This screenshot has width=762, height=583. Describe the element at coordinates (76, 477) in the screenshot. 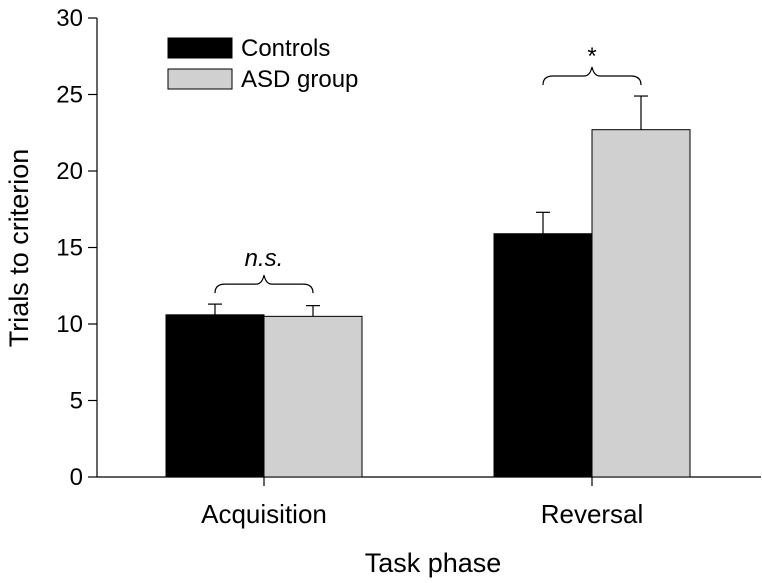

I see `y-tick-label: 0` at that location.